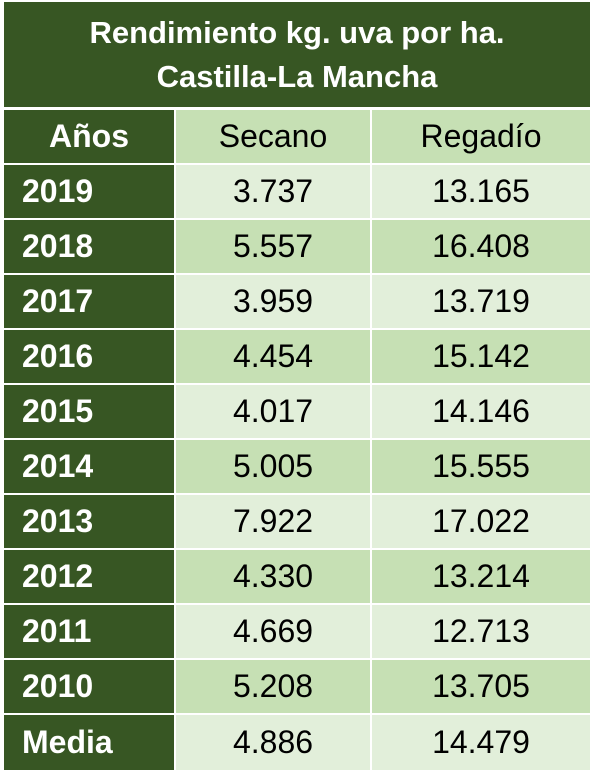  I want to click on table-row: 2018 5.557 16.408, so click(297, 247).